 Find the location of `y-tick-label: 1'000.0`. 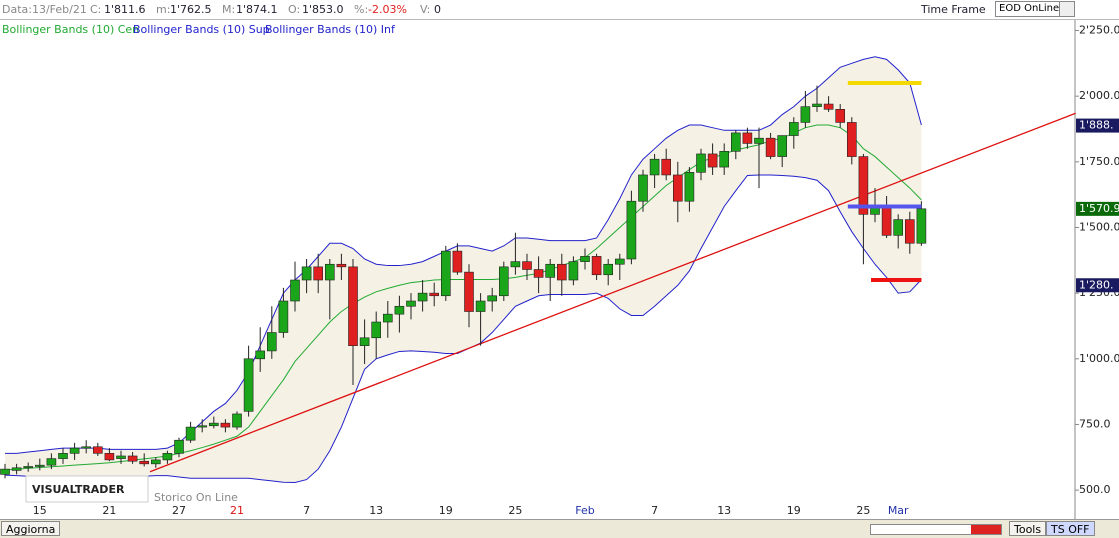

y-tick-label: 1'000.0 is located at coordinates (1099, 358).